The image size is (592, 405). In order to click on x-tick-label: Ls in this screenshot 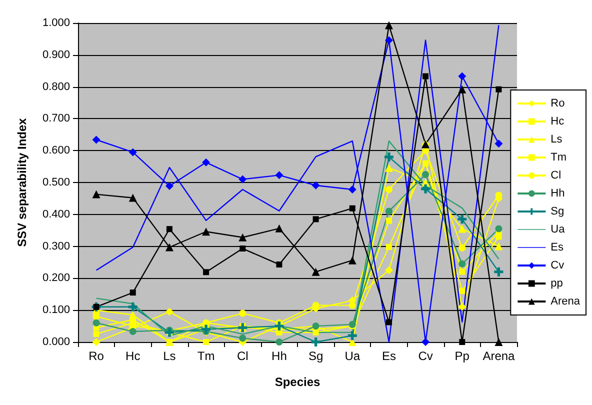, I will do `click(169, 356)`.